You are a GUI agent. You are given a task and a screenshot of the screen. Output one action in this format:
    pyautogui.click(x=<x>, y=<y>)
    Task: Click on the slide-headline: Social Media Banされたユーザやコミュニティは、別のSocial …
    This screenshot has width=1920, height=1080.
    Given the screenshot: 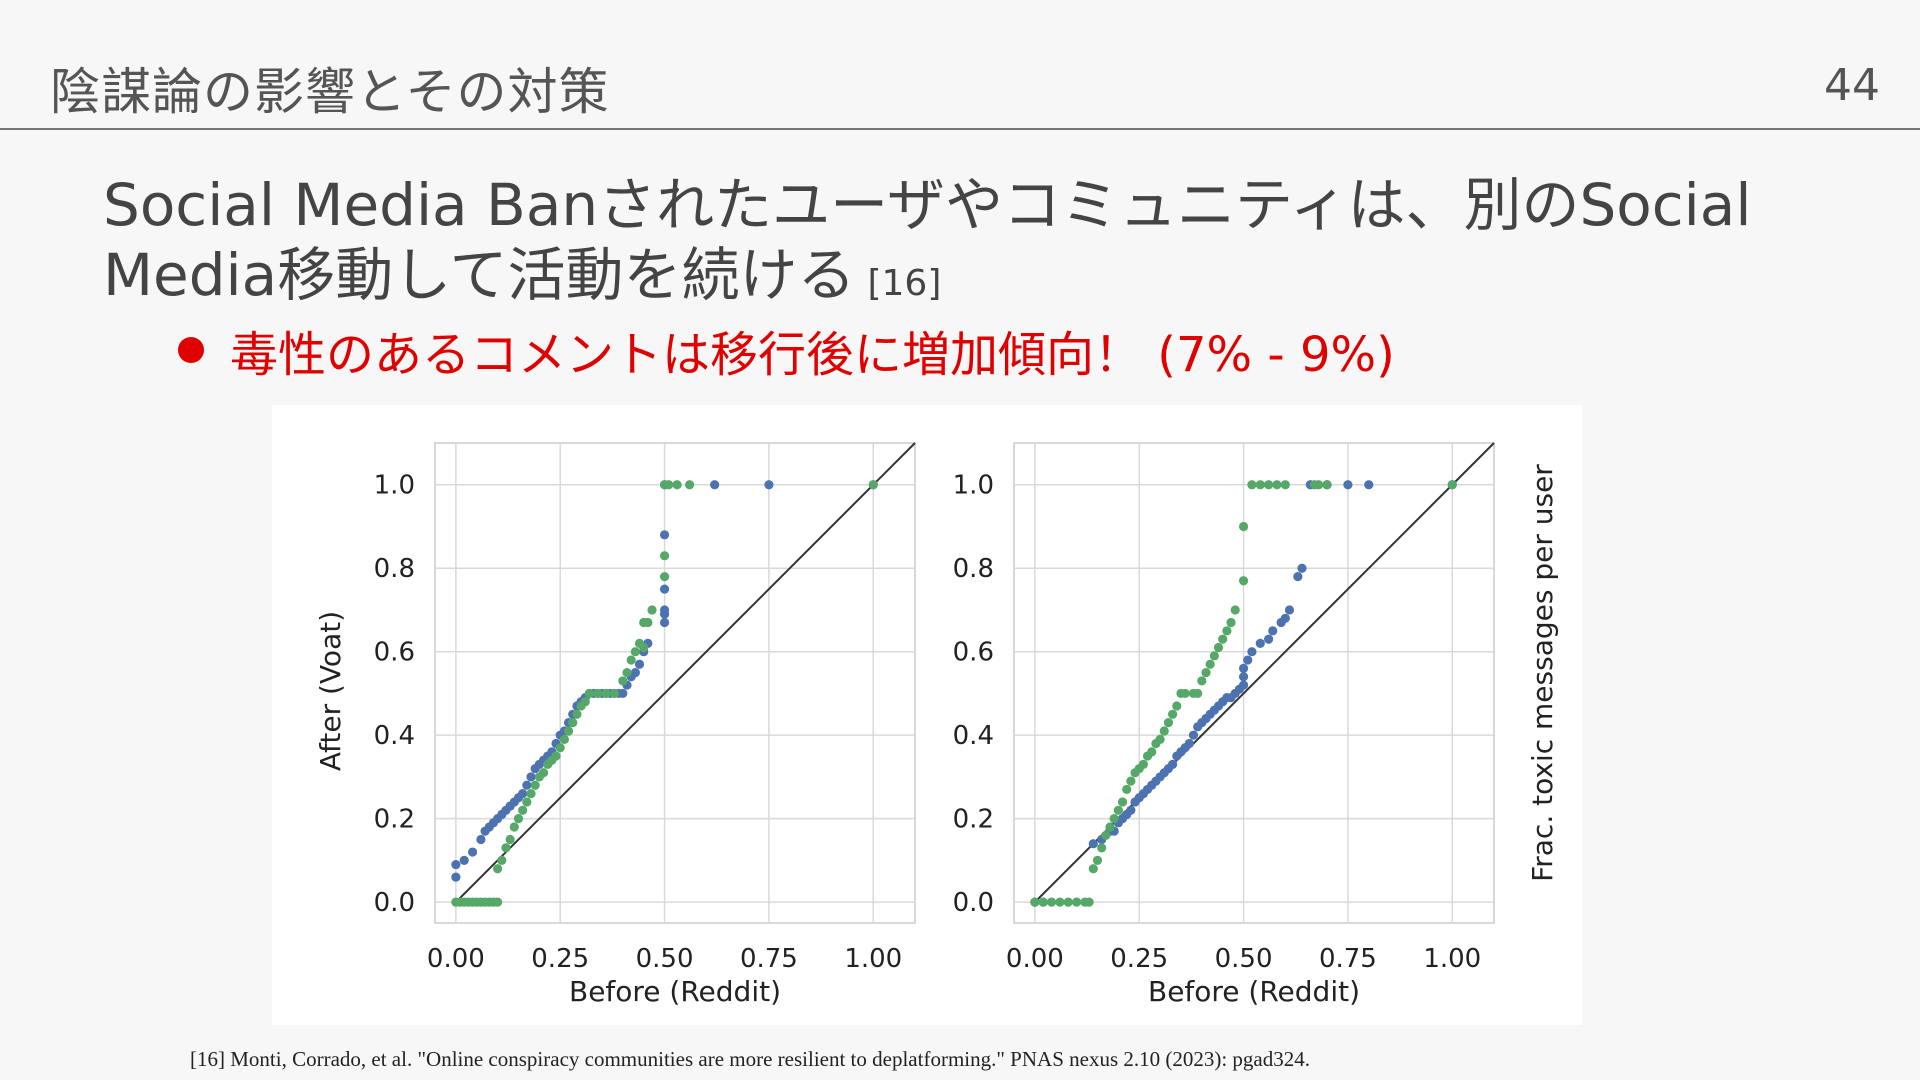 What is the action you would take?
    pyautogui.click(x=973, y=244)
    